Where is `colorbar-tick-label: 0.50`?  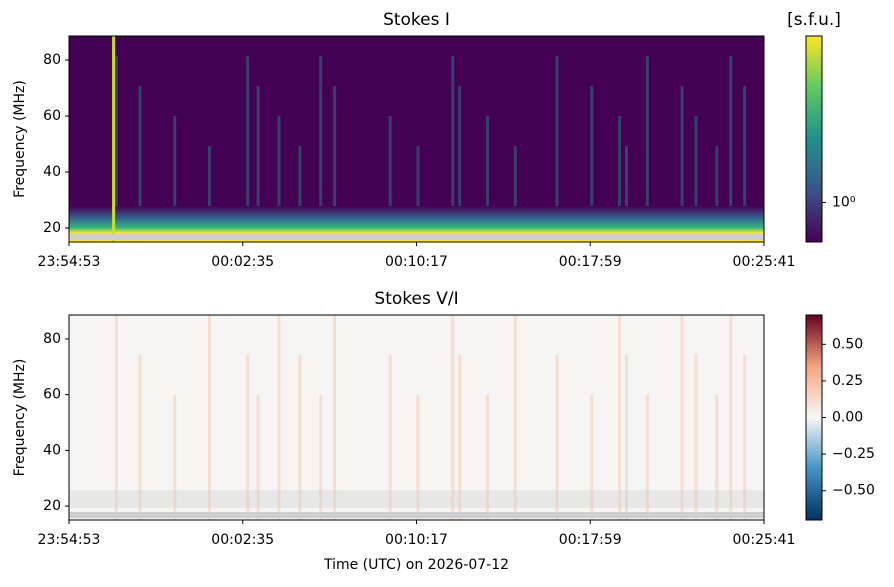
colorbar-tick-label: 0.50 is located at coordinates (847, 344).